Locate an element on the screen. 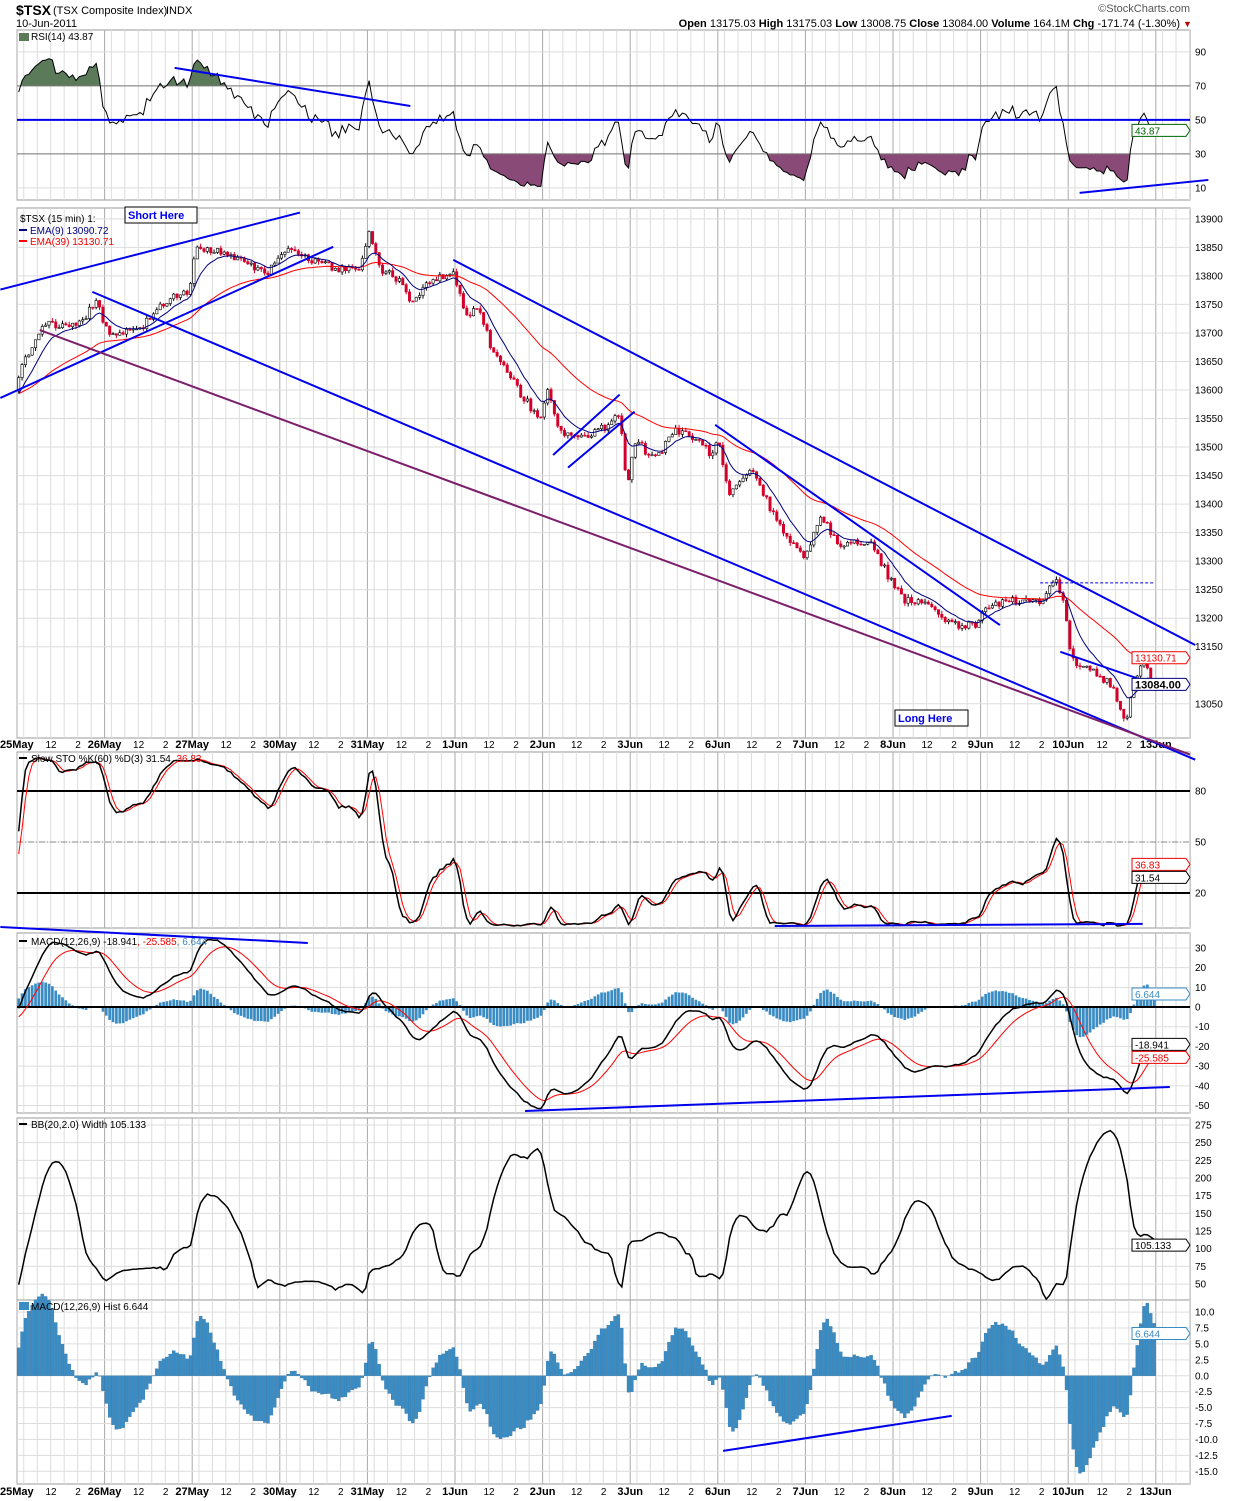 This screenshot has width=1240, height=1501. sto-k-tag-box is located at coordinates (1161, 877).